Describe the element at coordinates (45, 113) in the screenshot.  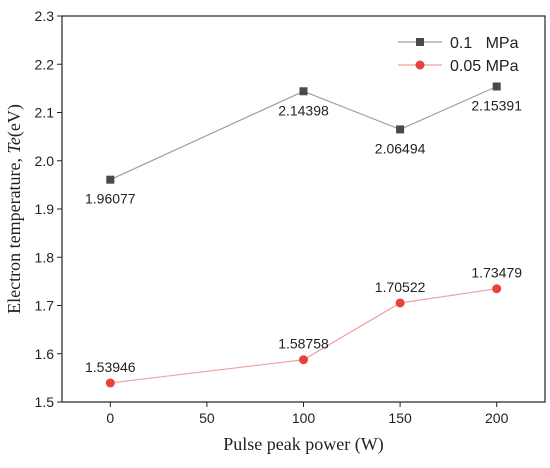
I see `y-tick-label: 2.1` at that location.